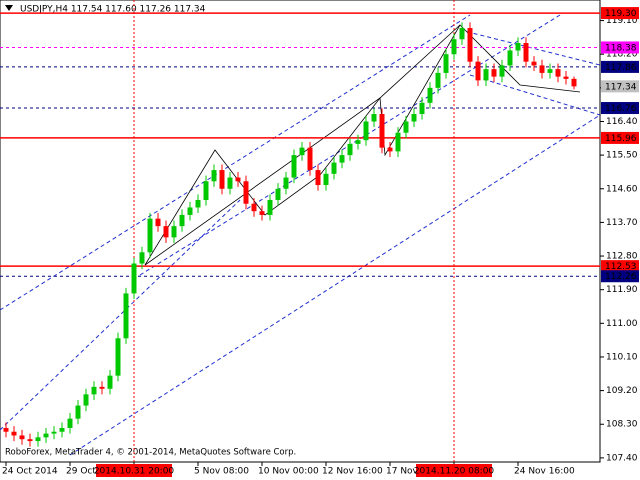 Image resolution: width=640 pixels, height=480 pixels. What do you see at coordinates (622, 156) in the screenshot?
I see `y-tick-label: 115.50` at bounding box center [622, 156].